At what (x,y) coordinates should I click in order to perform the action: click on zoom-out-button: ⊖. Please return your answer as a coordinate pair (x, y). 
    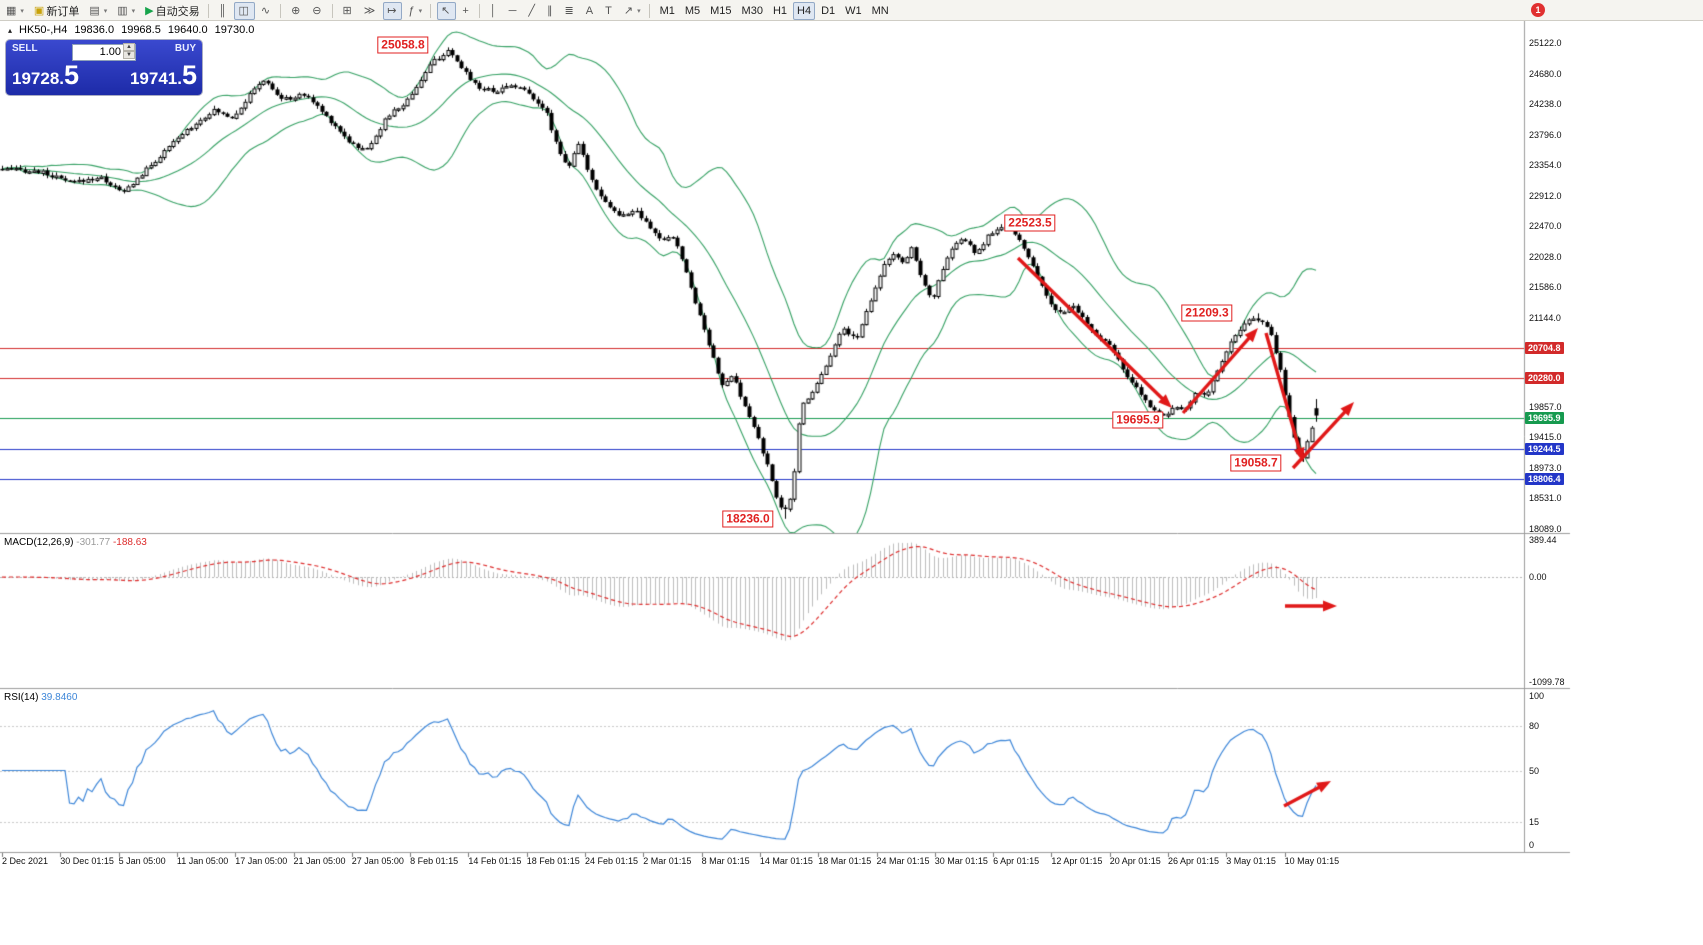
    Looking at the image, I should click on (317, 11).